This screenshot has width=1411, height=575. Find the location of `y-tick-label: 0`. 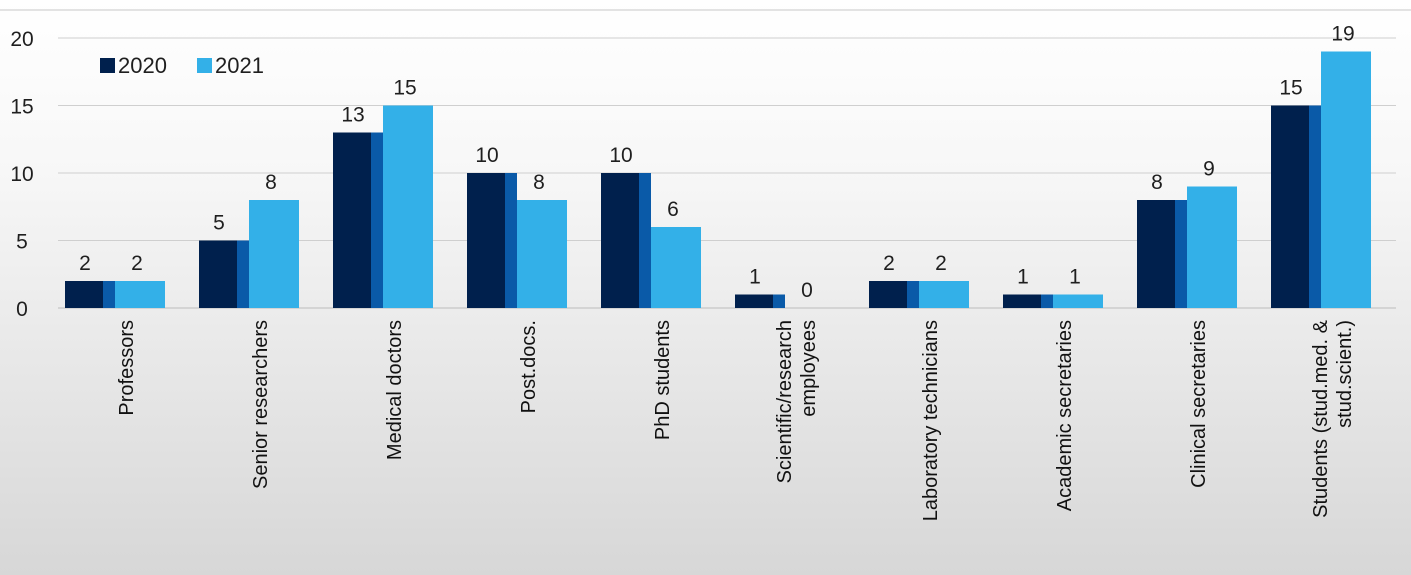

y-tick-label: 0 is located at coordinates (22, 309).